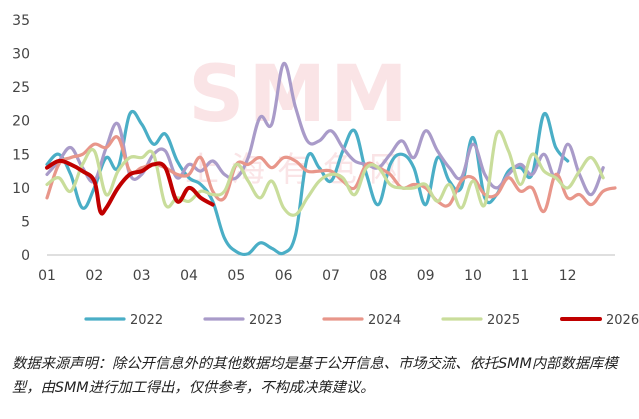 Image resolution: width=639 pixels, height=419 pixels. Describe the element at coordinates (21, 88) in the screenshot. I see `y-tick-label: 25` at that location.